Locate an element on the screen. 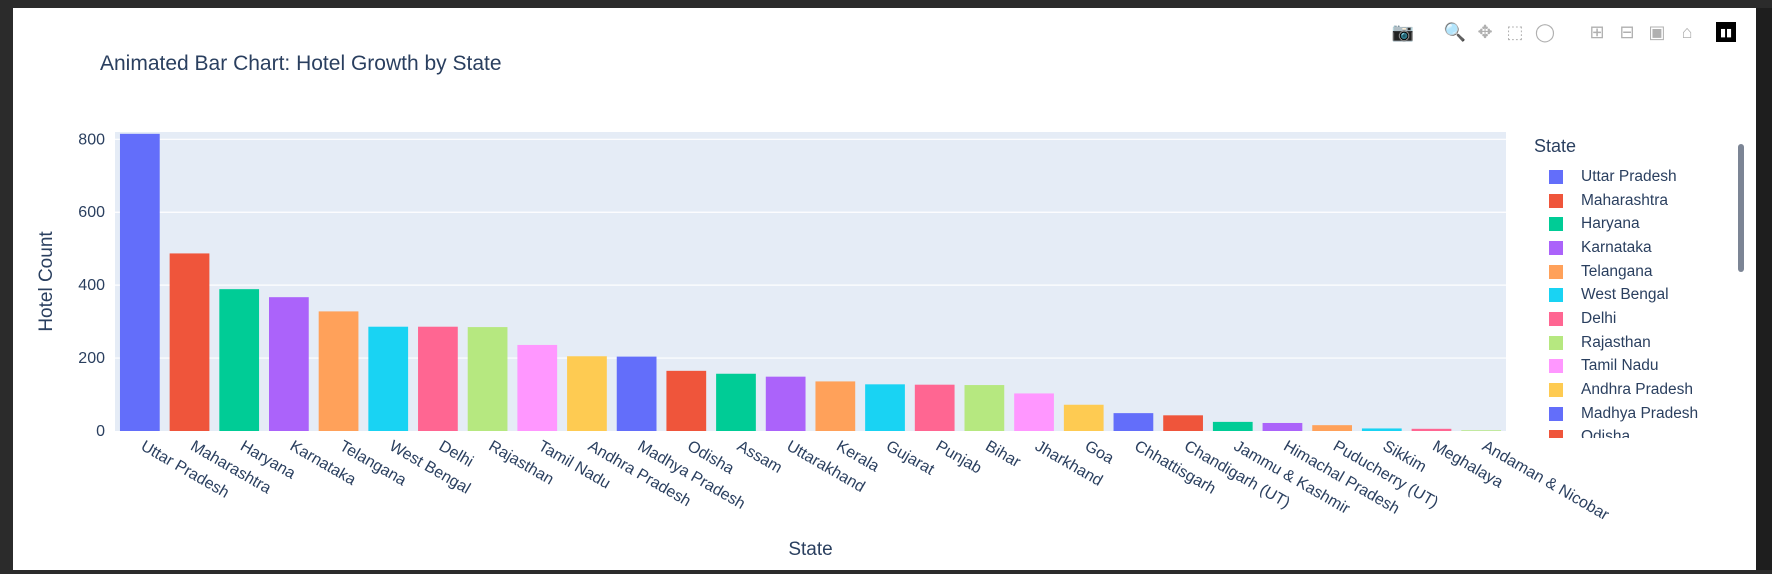 The image size is (1772, 574). legend-item: Tamil Nadu is located at coordinates (1634, 367).